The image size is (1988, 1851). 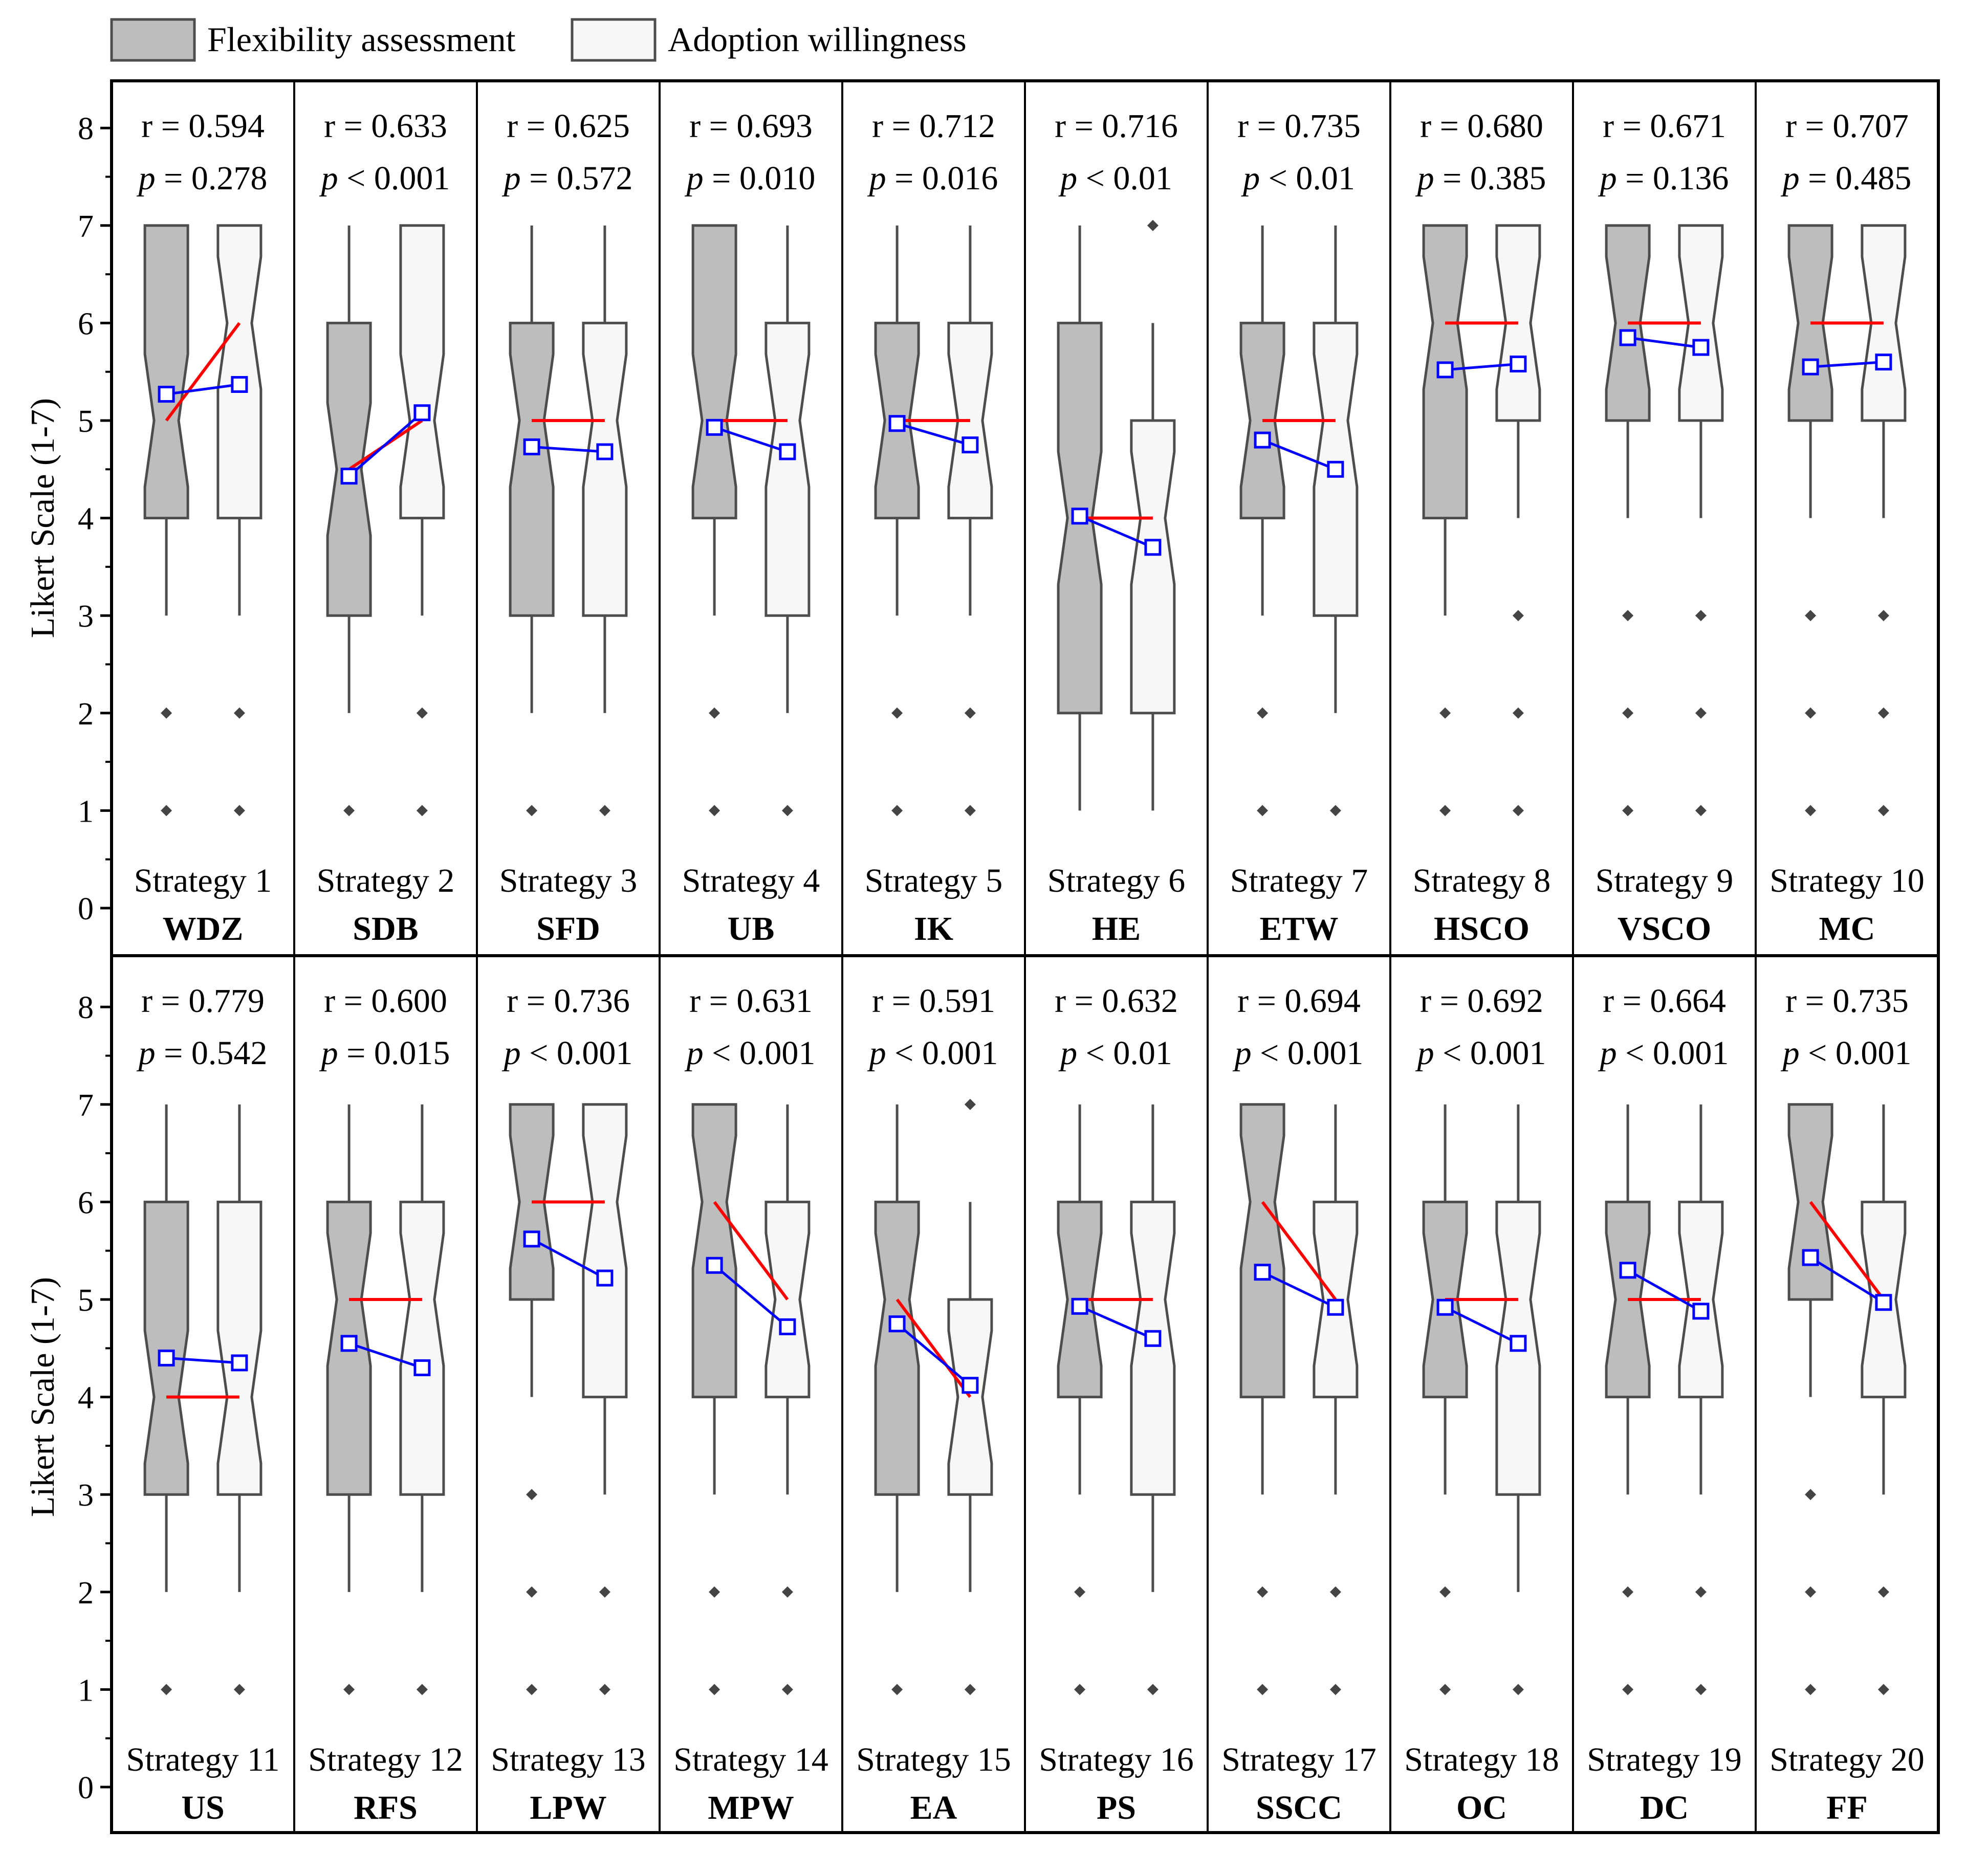 What do you see at coordinates (1664, 1404) in the screenshot?
I see `strategy-panel-19: r = 0.664 p < 0.001 Strategy 19 DC` at bounding box center [1664, 1404].